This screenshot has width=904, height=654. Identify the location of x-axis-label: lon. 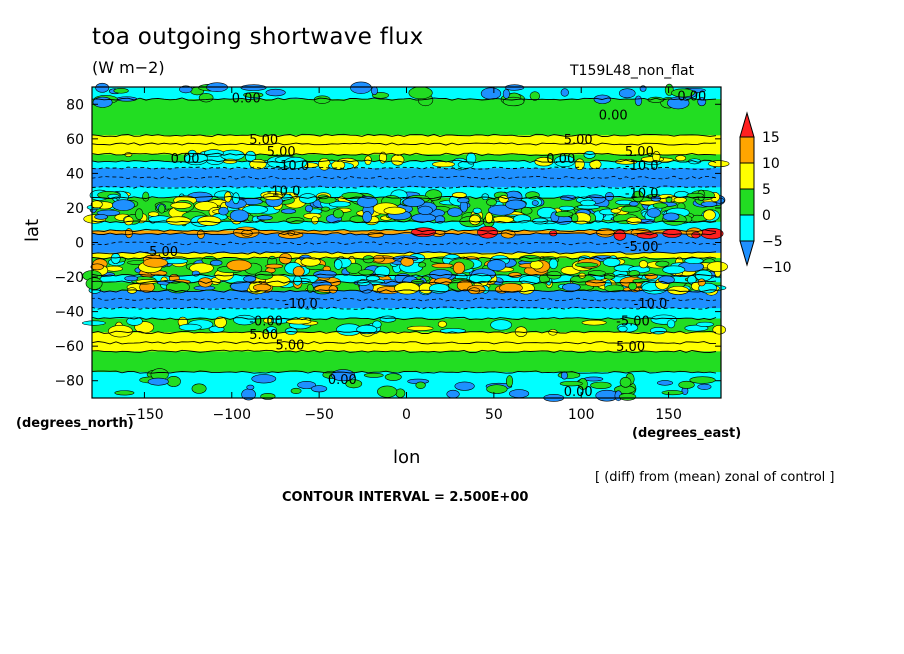
(407, 457).